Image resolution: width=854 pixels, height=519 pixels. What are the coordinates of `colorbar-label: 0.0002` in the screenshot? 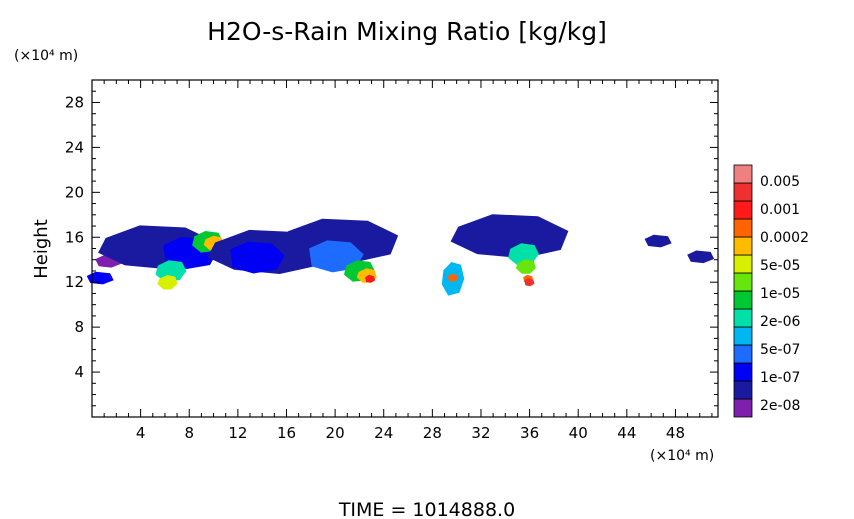 It's located at (784, 238).